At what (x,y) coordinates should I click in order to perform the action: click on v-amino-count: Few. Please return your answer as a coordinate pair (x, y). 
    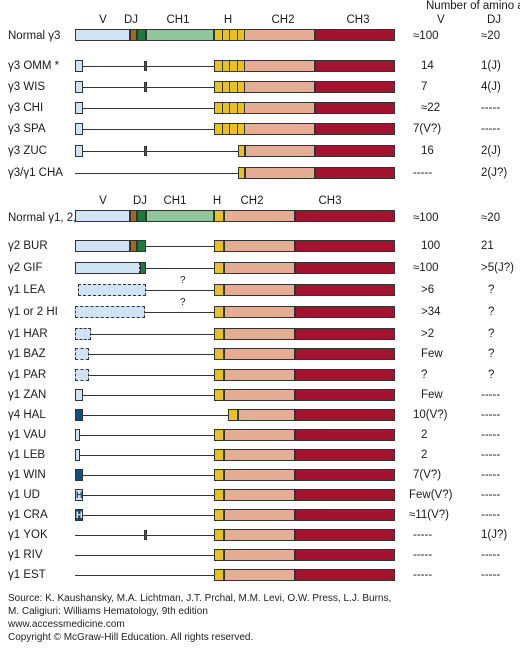
    Looking at the image, I should click on (432, 354).